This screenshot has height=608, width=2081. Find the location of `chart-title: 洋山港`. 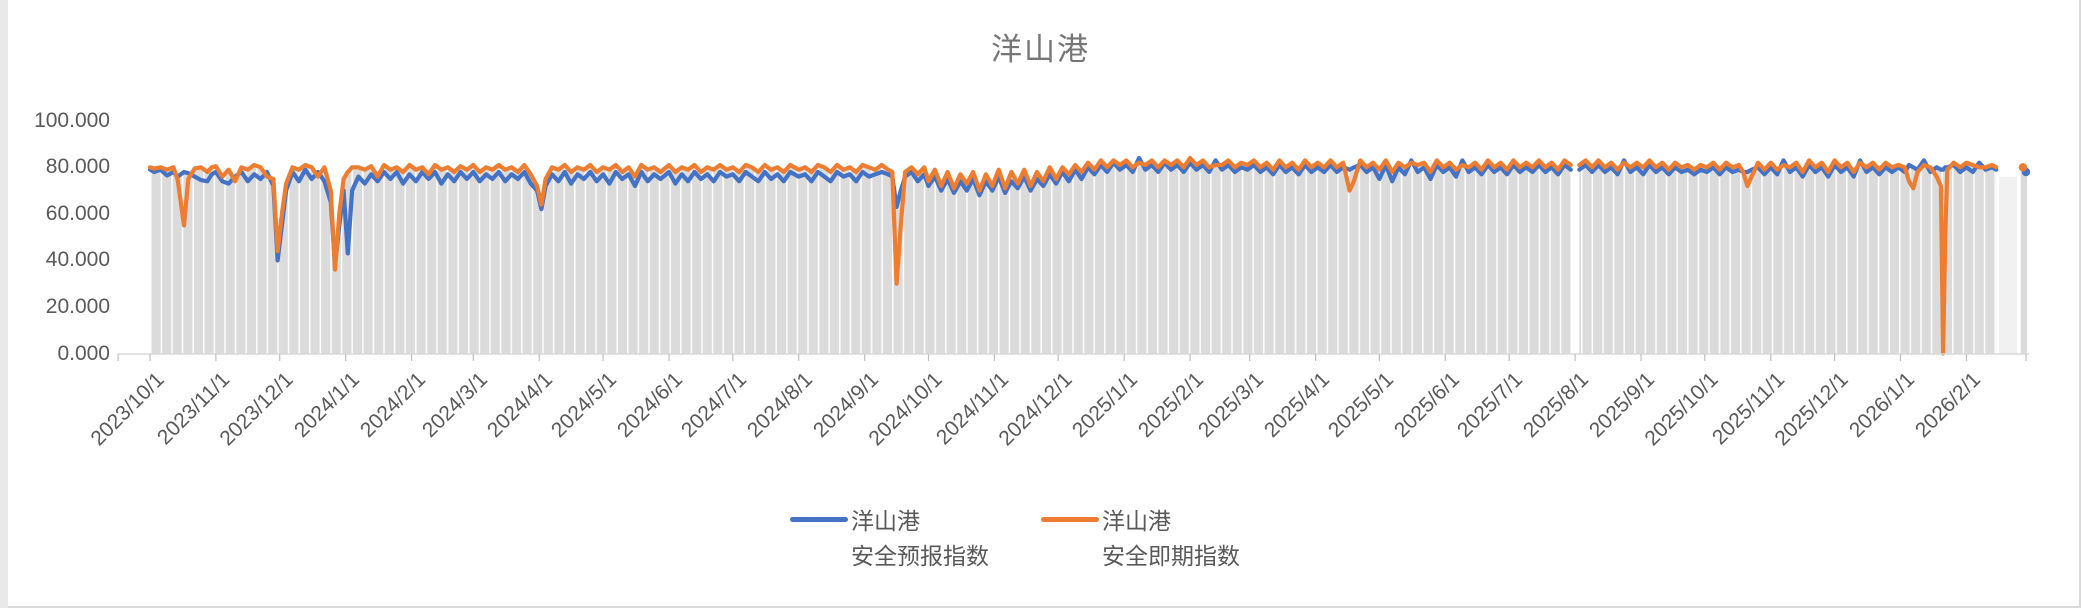

chart-title: 洋山港 is located at coordinates (1040, 49).